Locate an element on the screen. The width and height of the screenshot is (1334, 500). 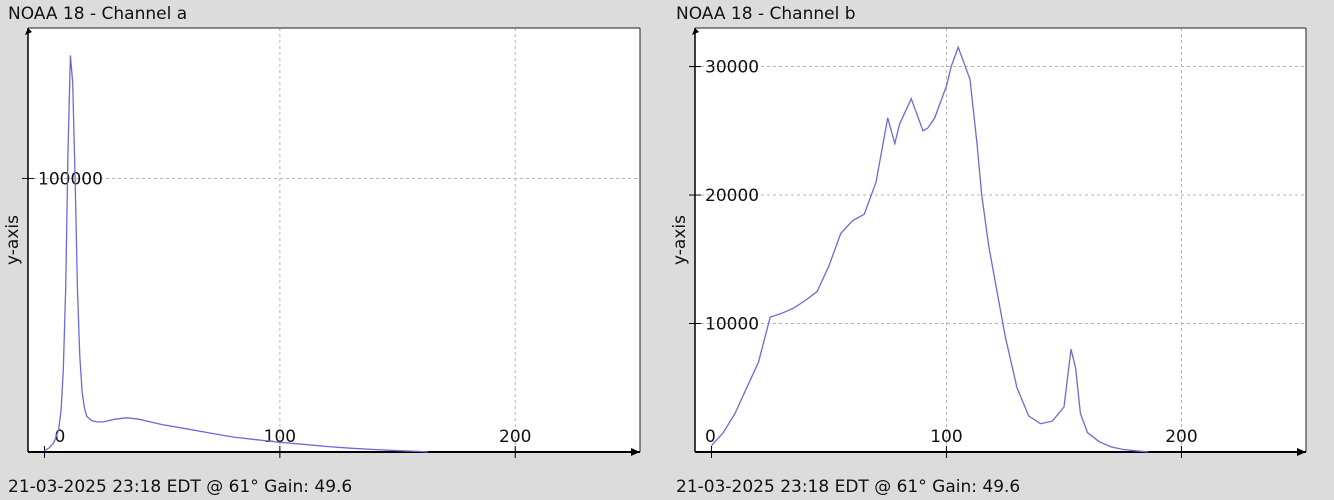
x-tick-label: 100 is located at coordinates (946, 437).